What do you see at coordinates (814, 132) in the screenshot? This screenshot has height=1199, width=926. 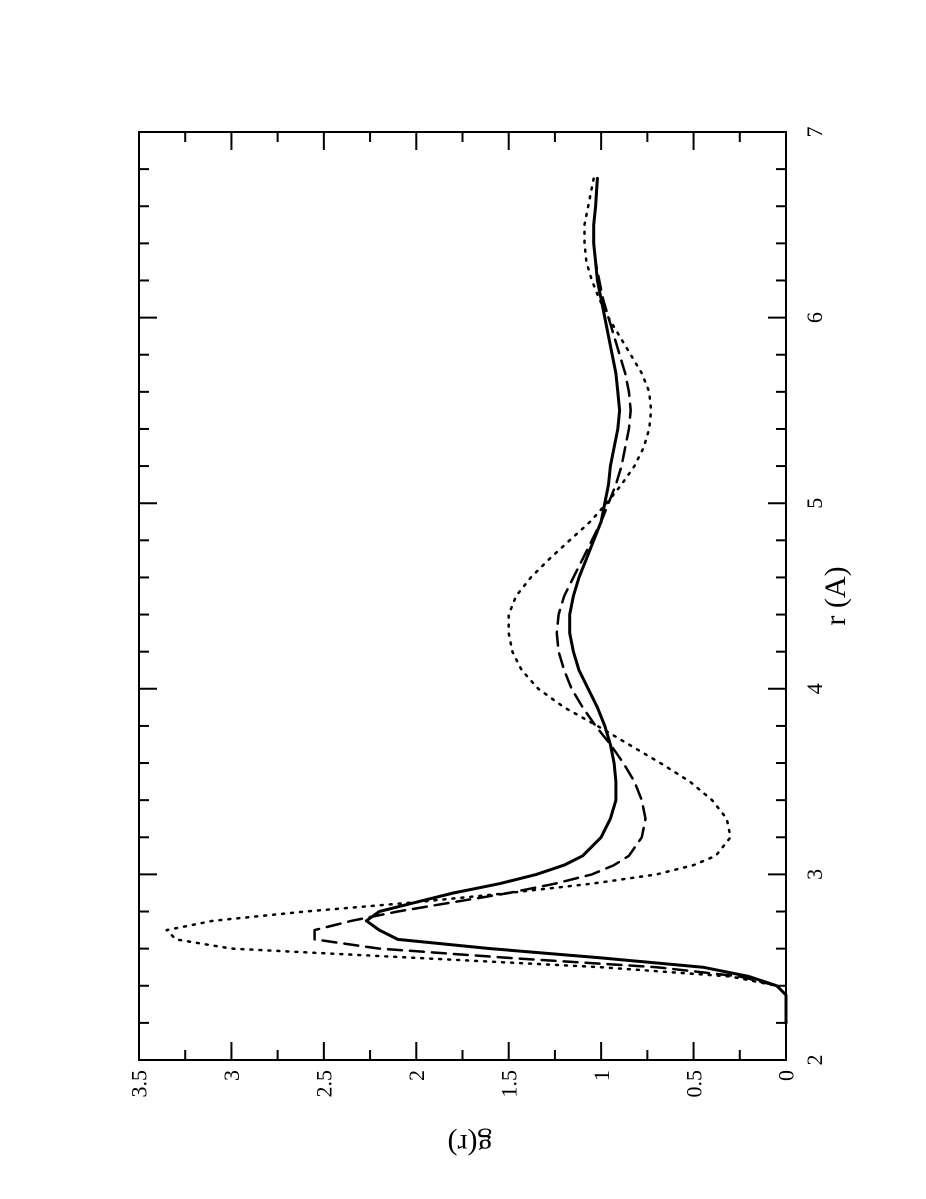 I see `r-tick-label: 7` at bounding box center [814, 132].